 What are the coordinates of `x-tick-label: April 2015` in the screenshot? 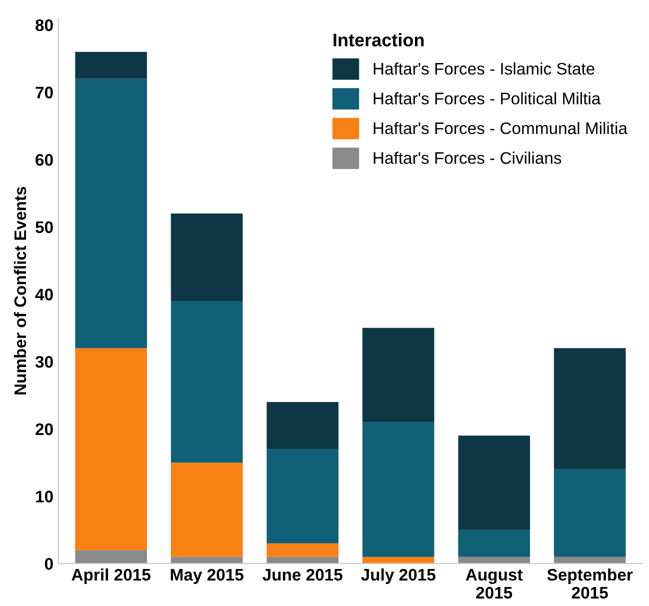 It's located at (111, 576).